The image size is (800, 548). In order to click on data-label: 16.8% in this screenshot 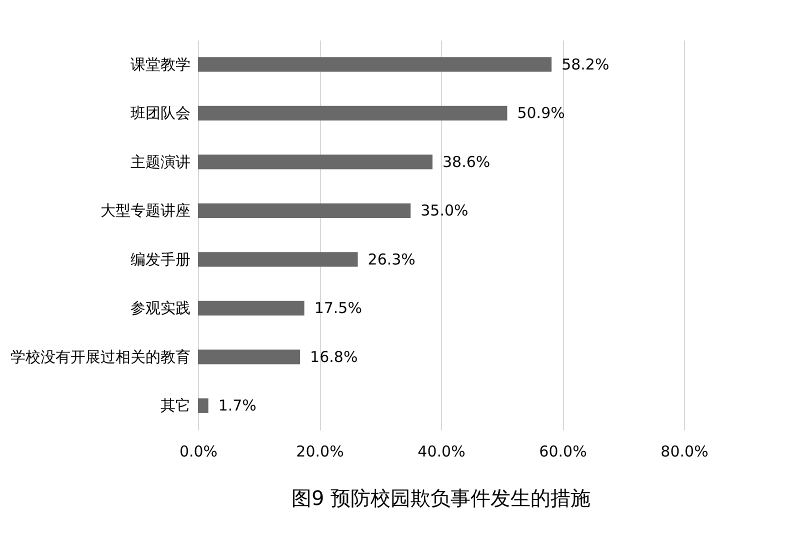, I will do `click(334, 357)`.